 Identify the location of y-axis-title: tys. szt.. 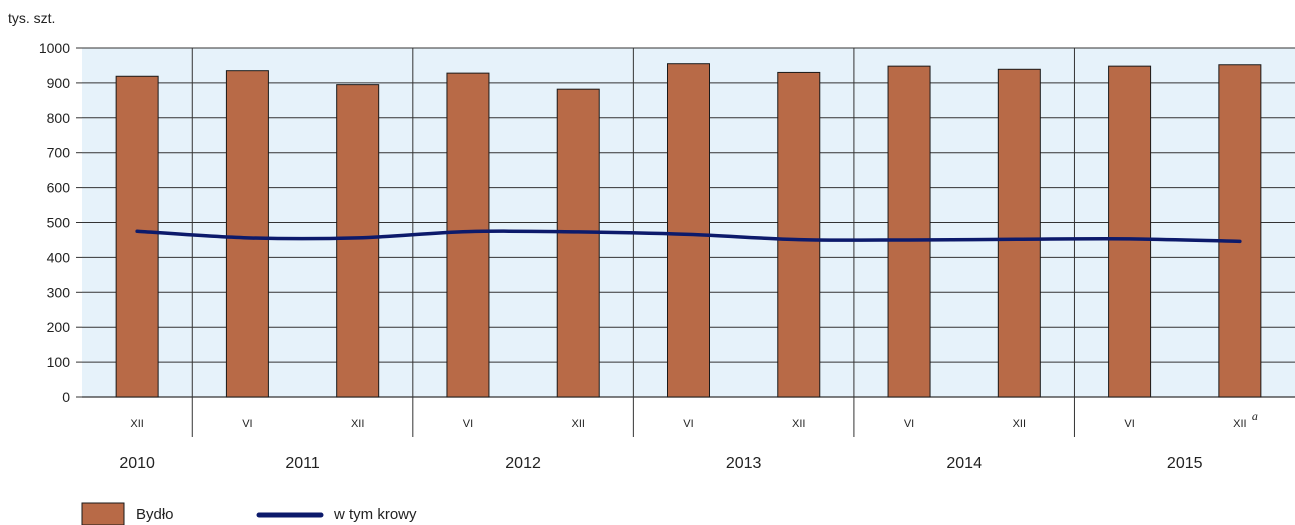
(31, 18).